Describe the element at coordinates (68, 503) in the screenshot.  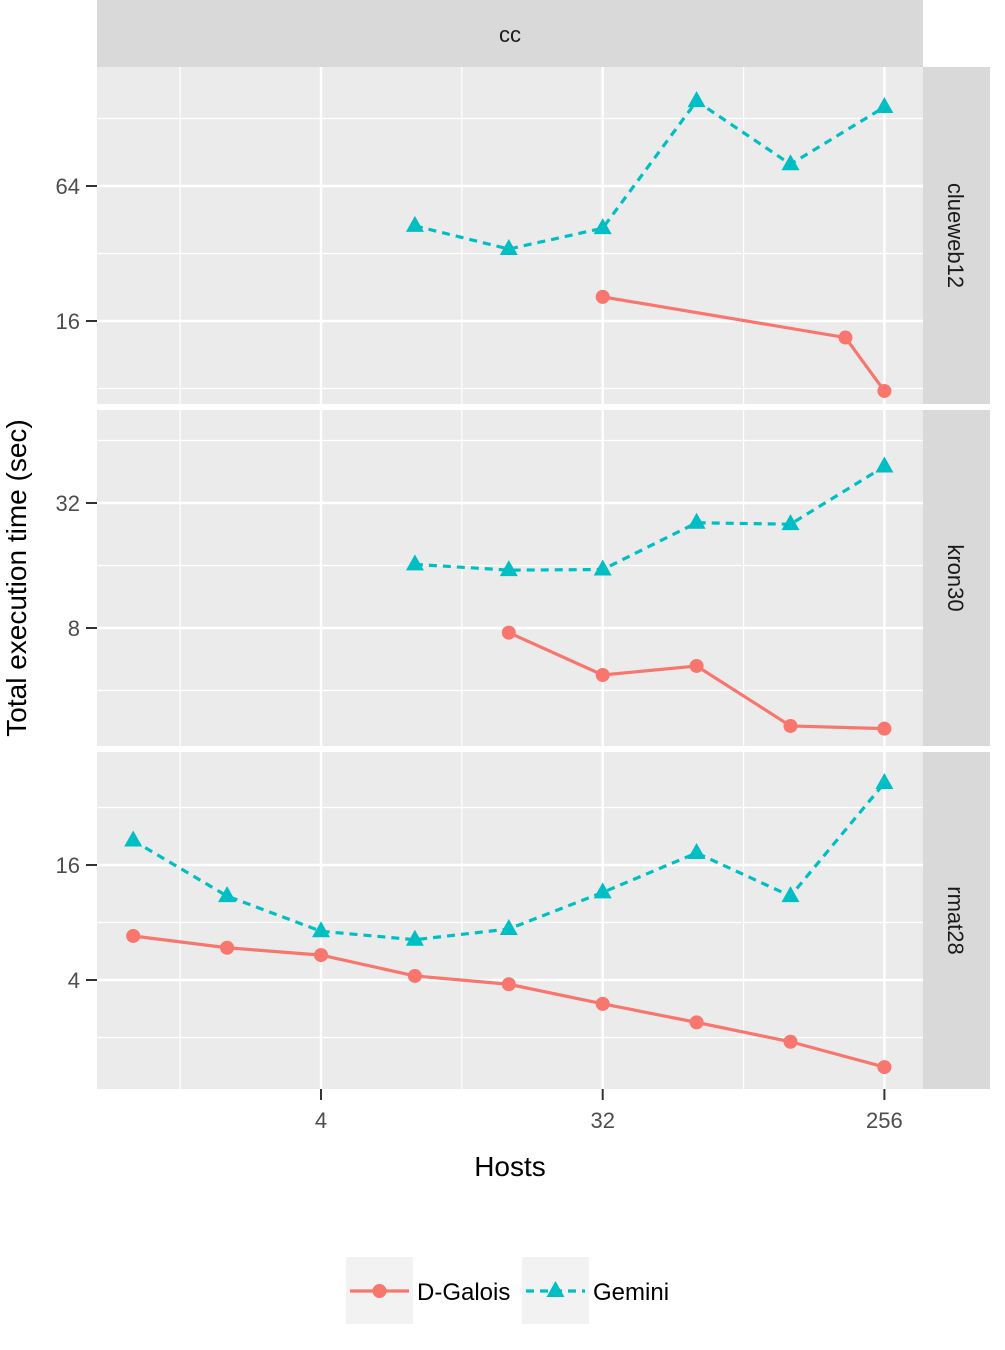
I see `y-tick-label-kron30: 32` at that location.